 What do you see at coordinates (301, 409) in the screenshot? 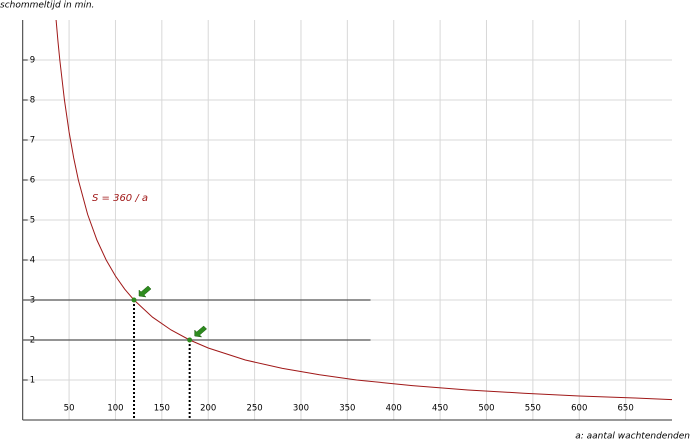
I see `x-tick-label: 300` at bounding box center [301, 409].